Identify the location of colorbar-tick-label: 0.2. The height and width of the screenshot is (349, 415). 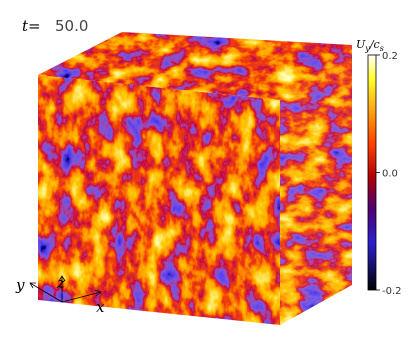
(390, 56).